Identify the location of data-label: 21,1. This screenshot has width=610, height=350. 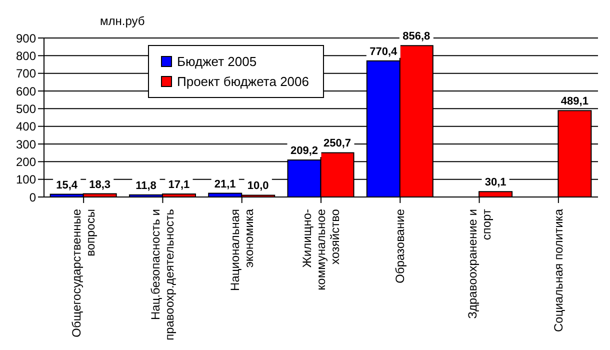
(225, 184).